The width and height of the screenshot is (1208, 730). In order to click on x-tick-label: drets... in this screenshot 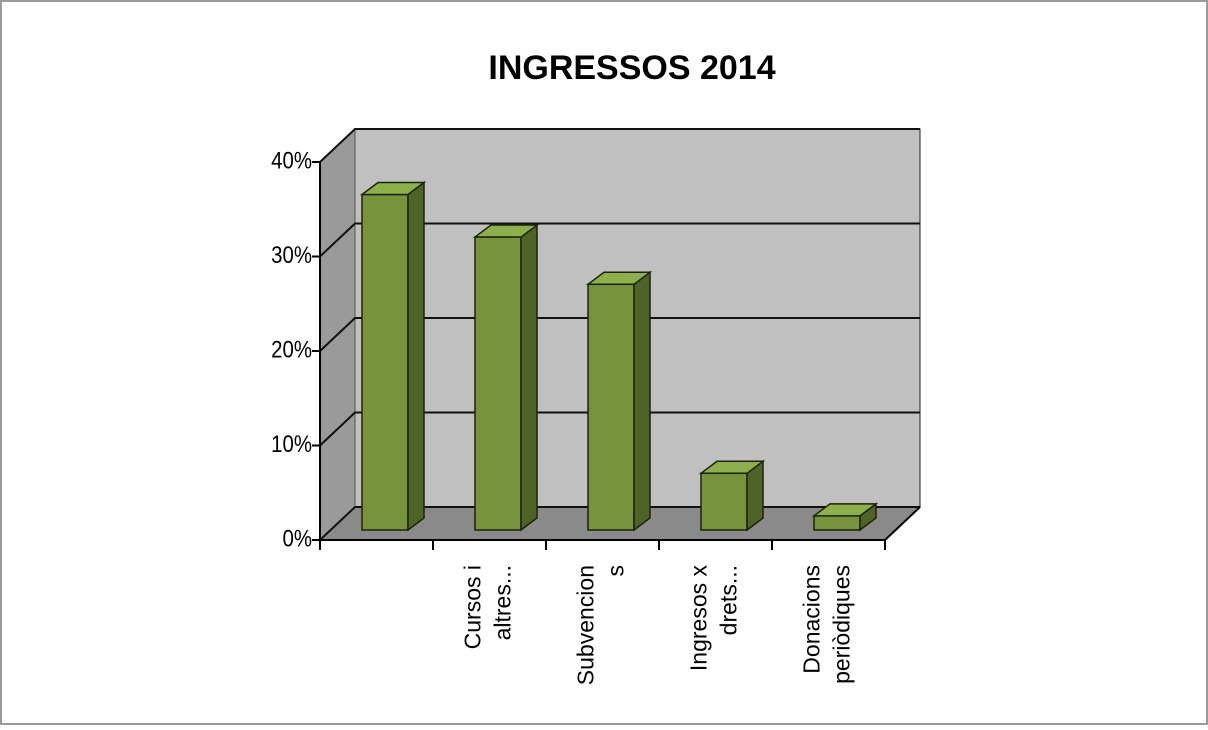, I will do `click(729, 600)`.